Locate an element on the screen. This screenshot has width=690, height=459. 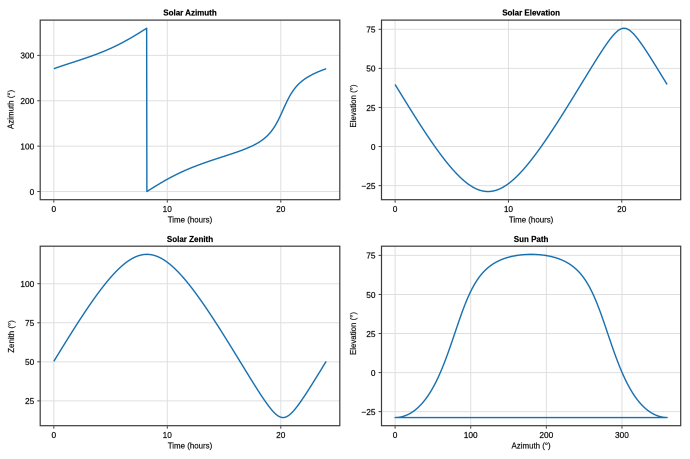
svg-text: Solar Elevation is located at coordinates (531, 13).